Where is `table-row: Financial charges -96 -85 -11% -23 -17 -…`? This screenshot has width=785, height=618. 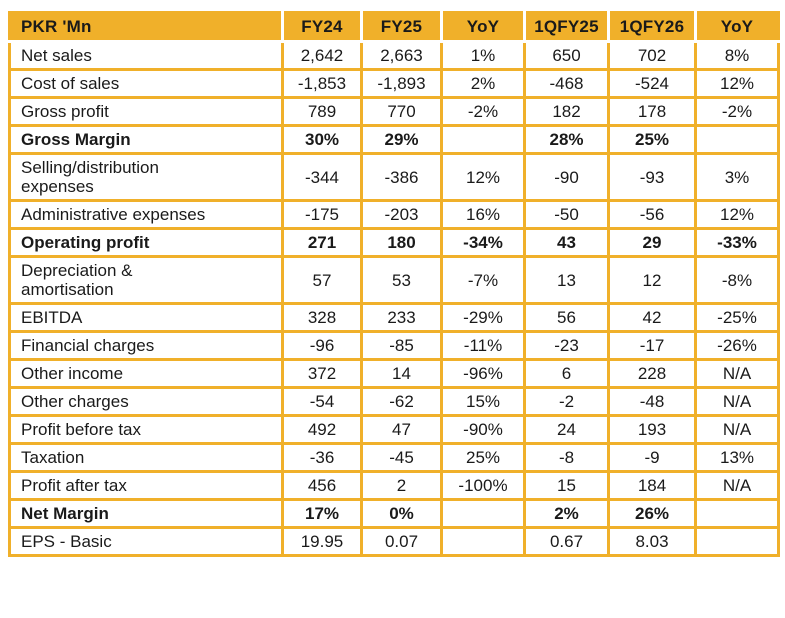
table-row: Financial charges -96 -85 -11% -23 -17 -… is located at coordinates (394, 345).